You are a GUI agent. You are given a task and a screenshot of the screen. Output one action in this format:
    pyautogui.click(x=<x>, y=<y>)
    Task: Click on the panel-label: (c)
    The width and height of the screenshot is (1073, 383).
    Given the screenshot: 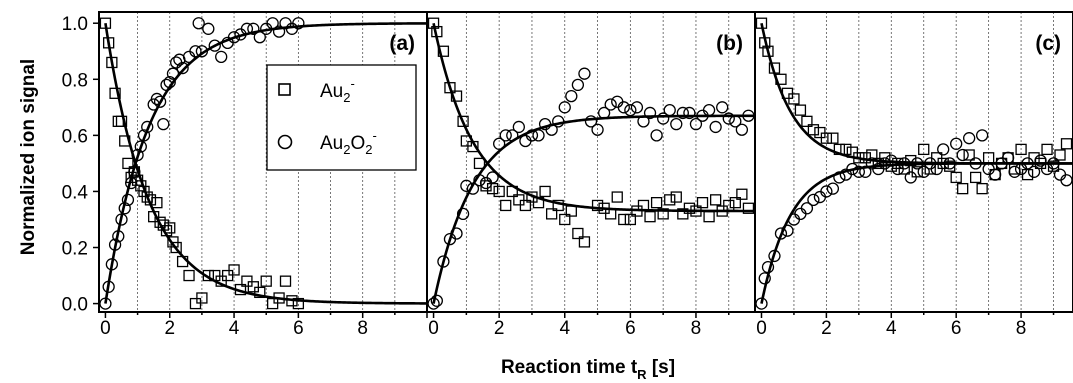 What is the action you would take?
    pyautogui.click(x=1048, y=43)
    